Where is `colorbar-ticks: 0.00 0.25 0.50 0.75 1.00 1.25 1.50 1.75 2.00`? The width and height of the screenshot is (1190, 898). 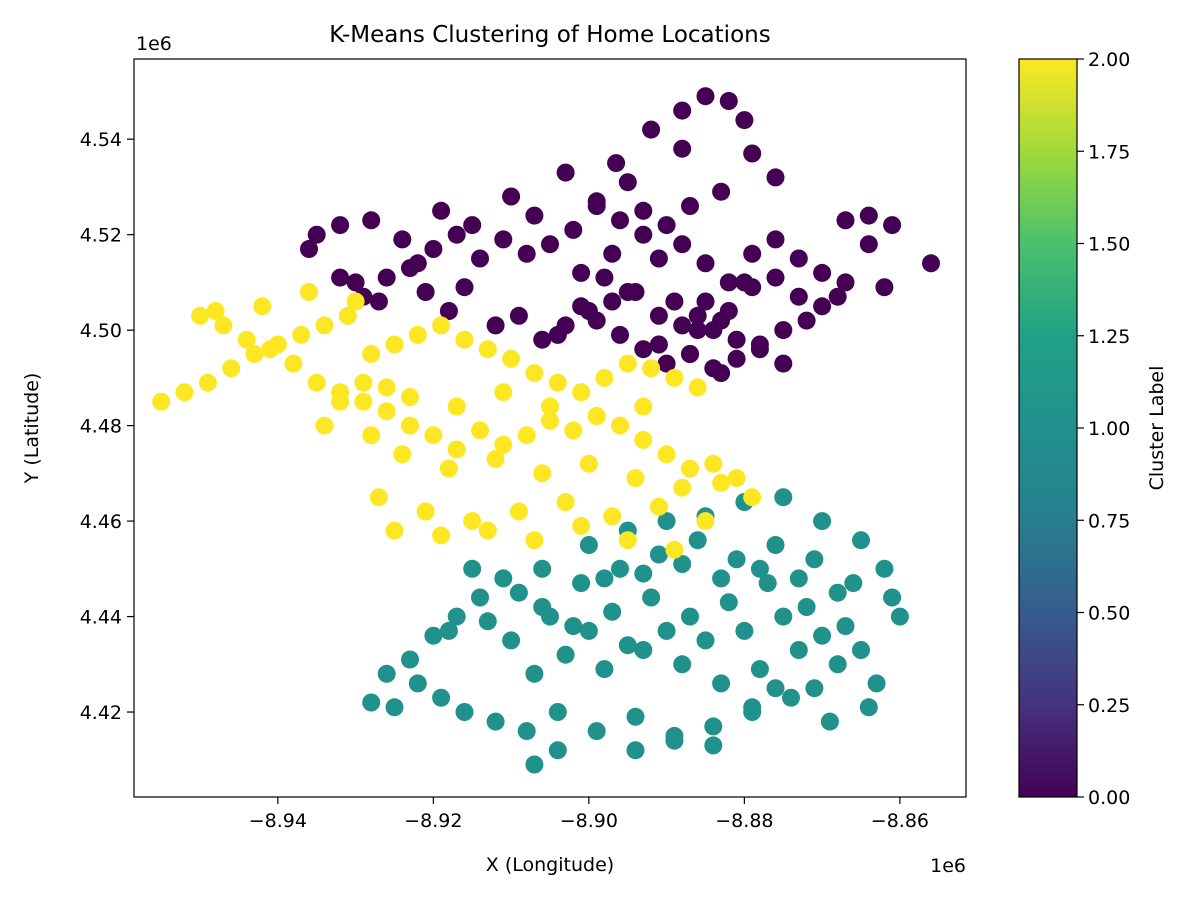
colorbar-ticks: 0.00 0.25 0.50 0.75 1.00 1.25 1.50 1.75 2.00 is located at coordinates (1103, 429).